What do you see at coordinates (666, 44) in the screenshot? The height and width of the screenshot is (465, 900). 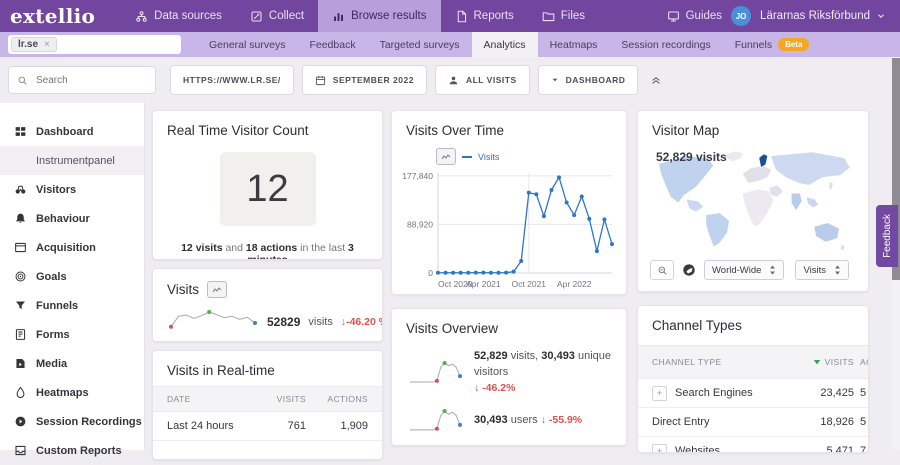 I see `tab-session-recordings: Session recordings` at bounding box center [666, 44].